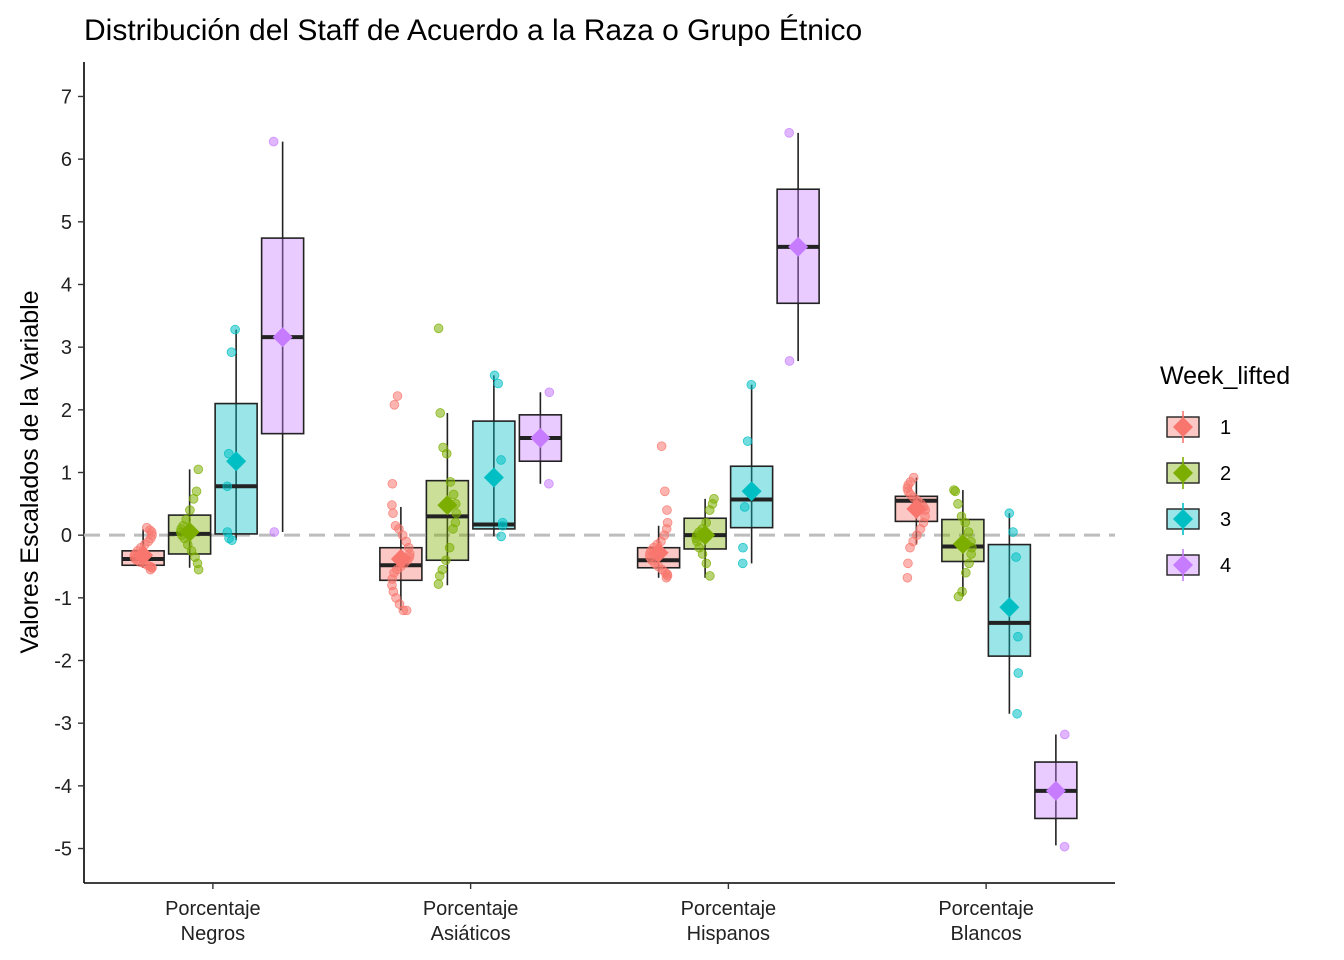 This screenshot has width=1344, height=960. What do you see at coordinates (63, 850) in the screenshot?
I see `y-tick-label: -5` at bounding box center [63, 850].